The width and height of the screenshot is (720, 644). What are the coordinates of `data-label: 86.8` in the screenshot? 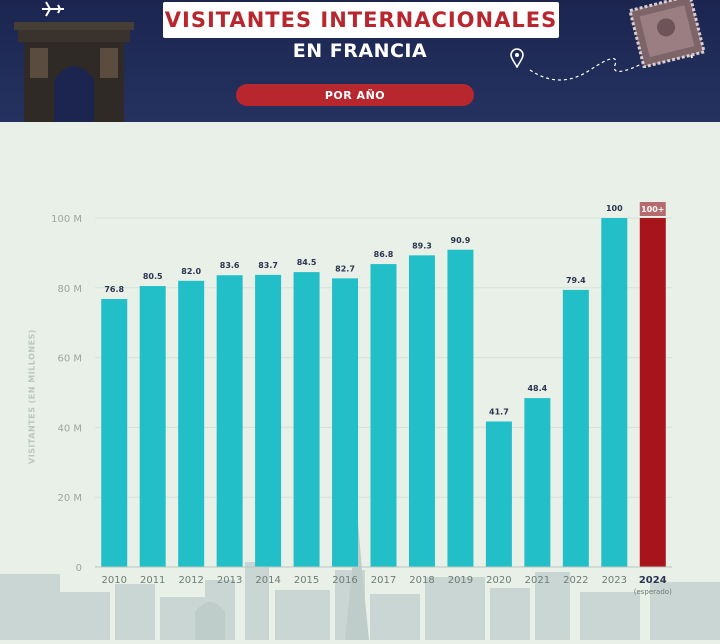 It's located at (384, 254).